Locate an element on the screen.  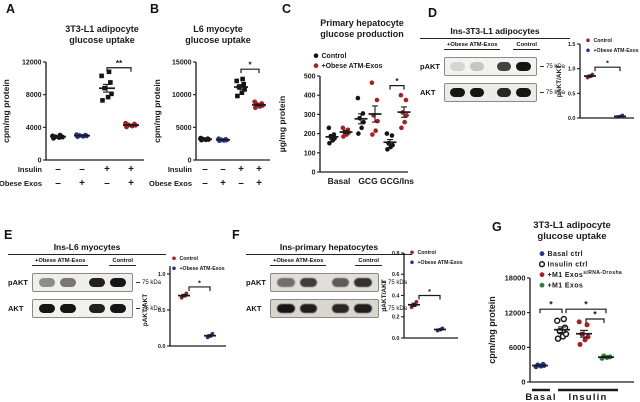
panel-E-chart: 0.0 0.5 1.0 pAKT/AKT * Control +Obese ATM-Exos is located at coordinates (184, 303).